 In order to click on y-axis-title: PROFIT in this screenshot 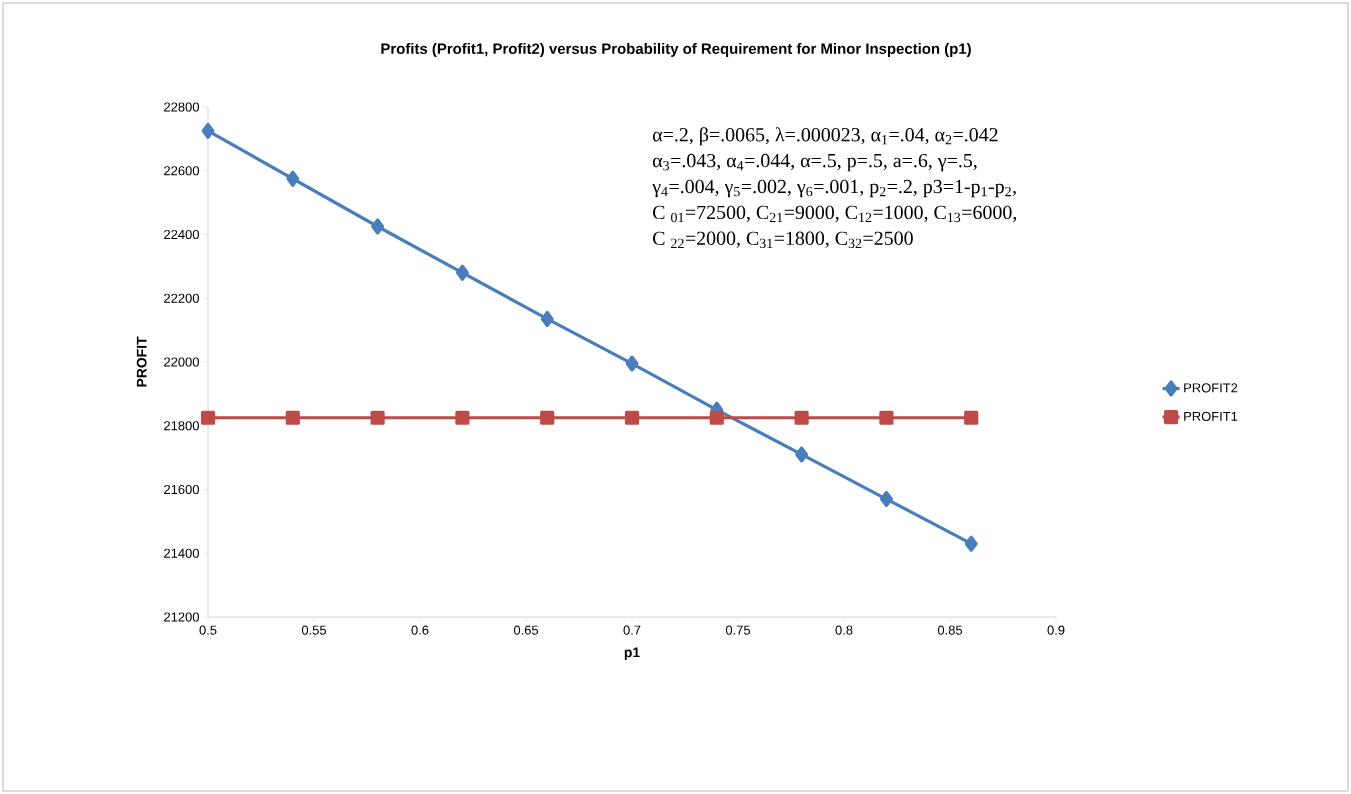, I will do `click(141, 361)`.